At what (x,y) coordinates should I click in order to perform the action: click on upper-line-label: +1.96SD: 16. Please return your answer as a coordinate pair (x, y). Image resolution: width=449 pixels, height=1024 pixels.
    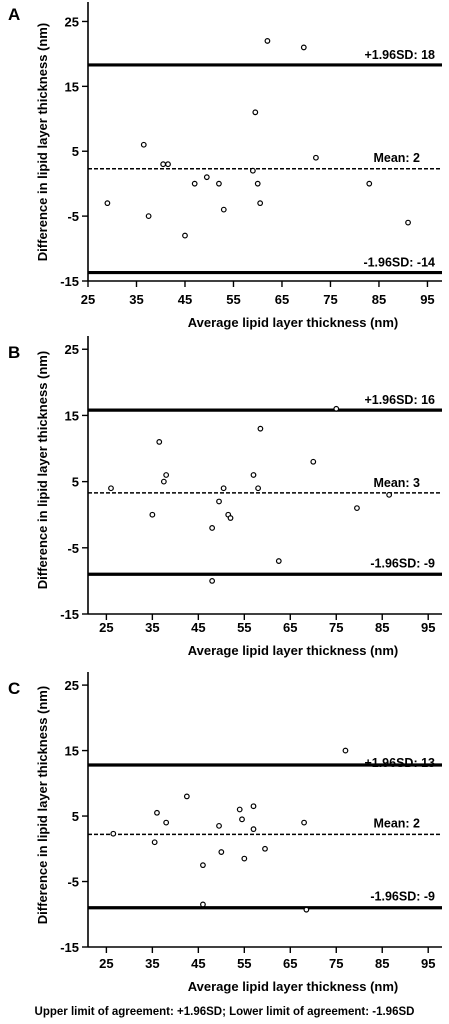
    Looking at the image, I should click on (399, 400).